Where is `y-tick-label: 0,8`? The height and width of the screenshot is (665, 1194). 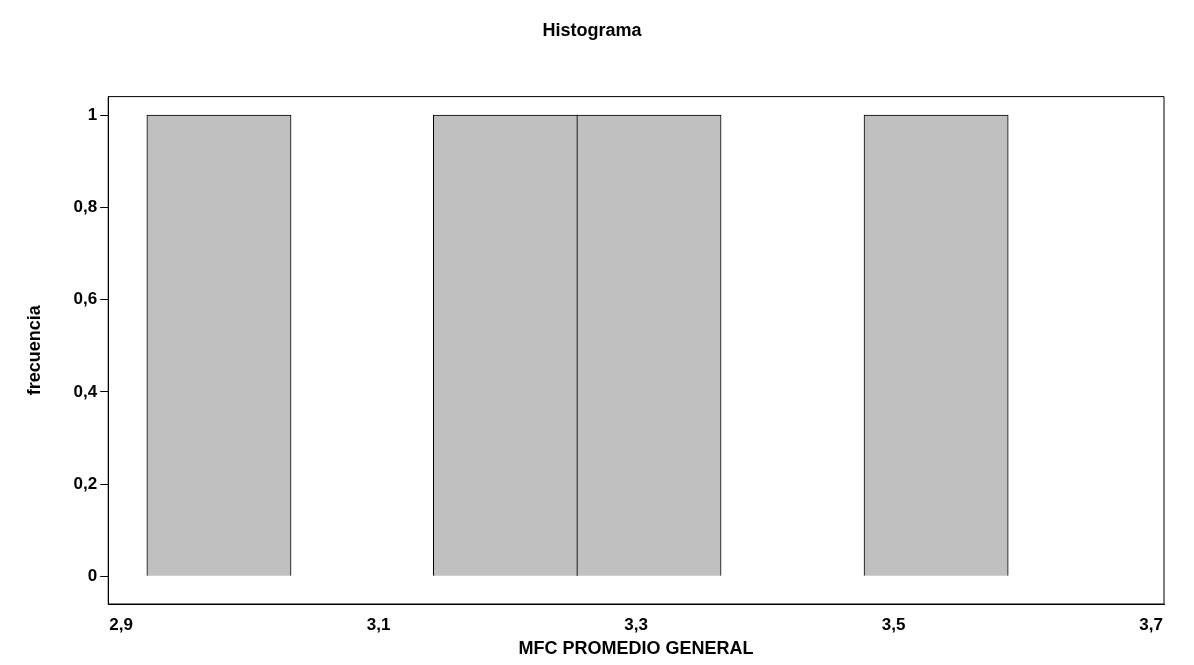 y-tick-label: 0,8 is located at coordinates (85, 206).